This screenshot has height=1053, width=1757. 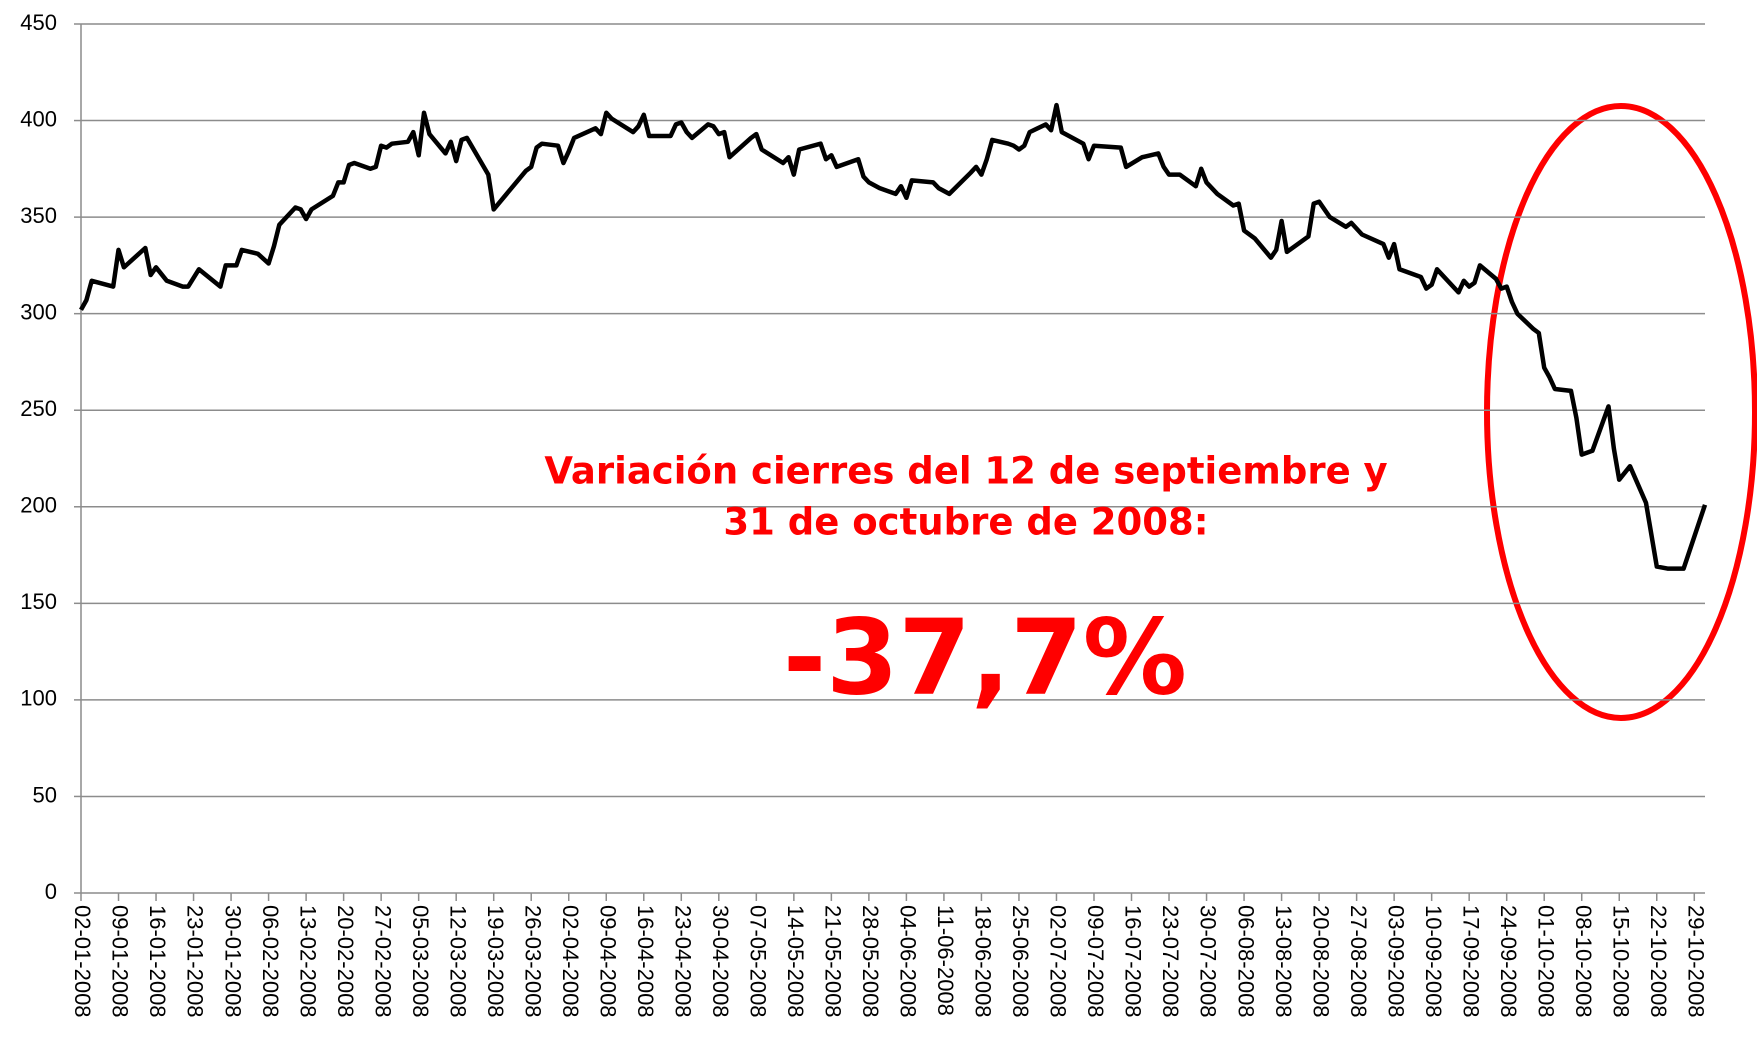 I want to click on x-tick-label: 08-10-2008, so click(x=1583, y=961).